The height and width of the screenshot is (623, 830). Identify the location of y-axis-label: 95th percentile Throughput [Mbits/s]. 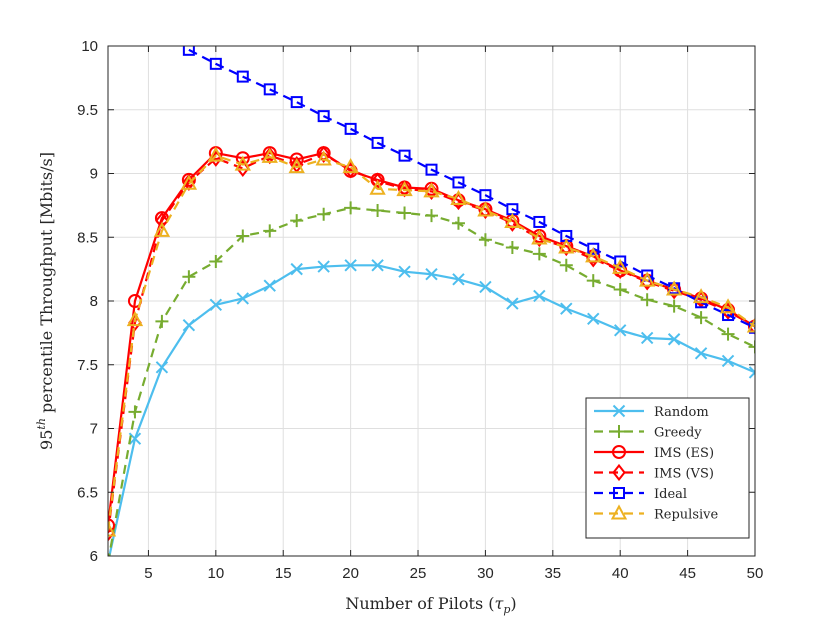
(45, 301).